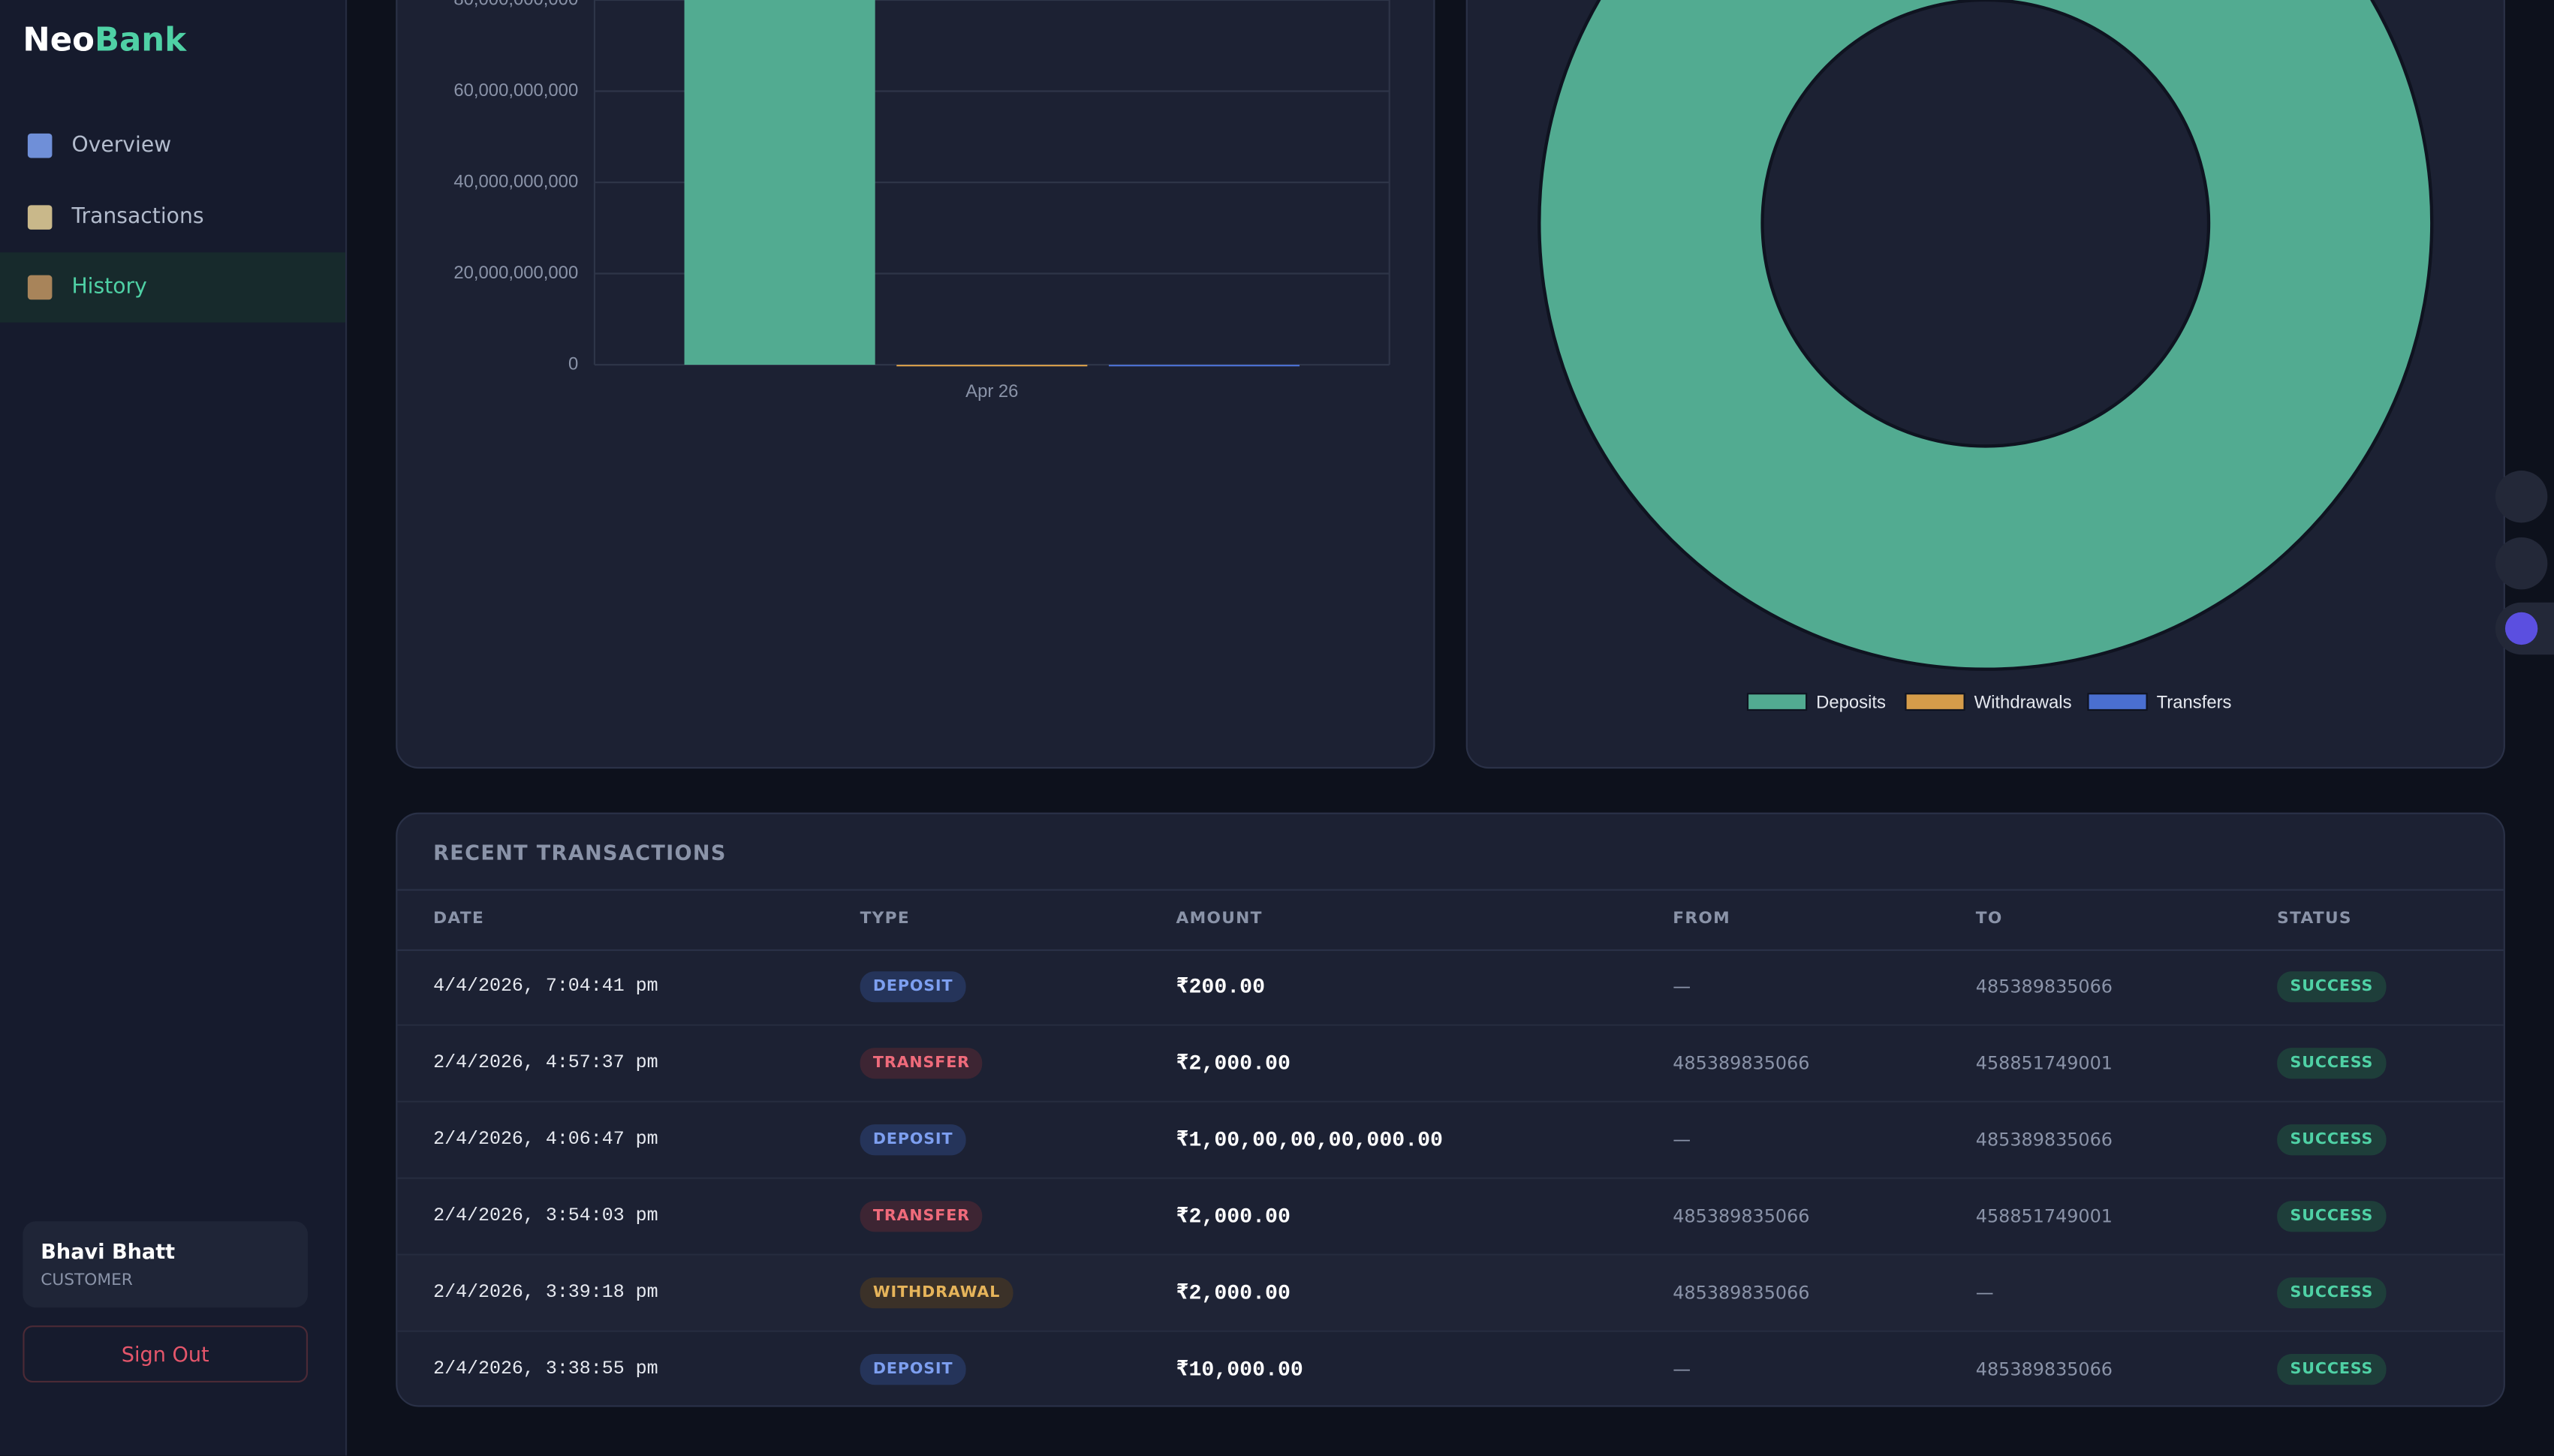  Describe the element at coordinates (140, 39) in the screenshot. I see `brand-part: Bank` at that location.